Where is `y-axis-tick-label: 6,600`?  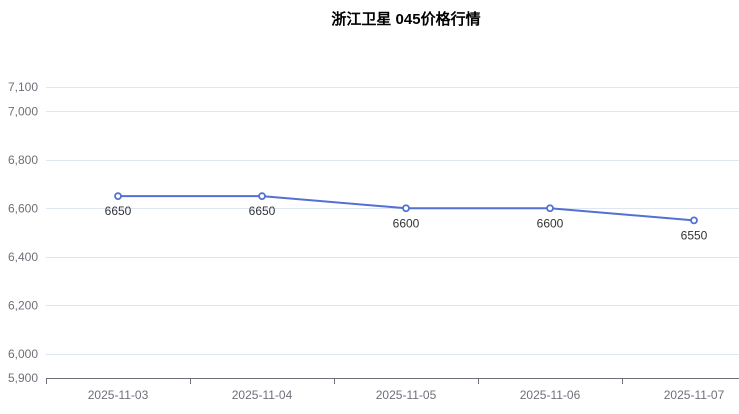 y-axis-tick-label: 6,600 is located at coordinates (23, 208).